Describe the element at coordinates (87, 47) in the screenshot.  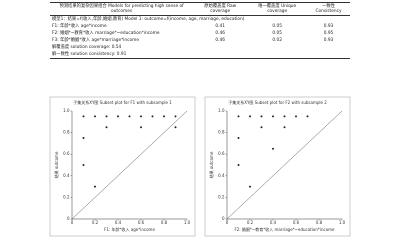
I see `solution: 解覆盖度 solution coverage: 0.54` at that location.